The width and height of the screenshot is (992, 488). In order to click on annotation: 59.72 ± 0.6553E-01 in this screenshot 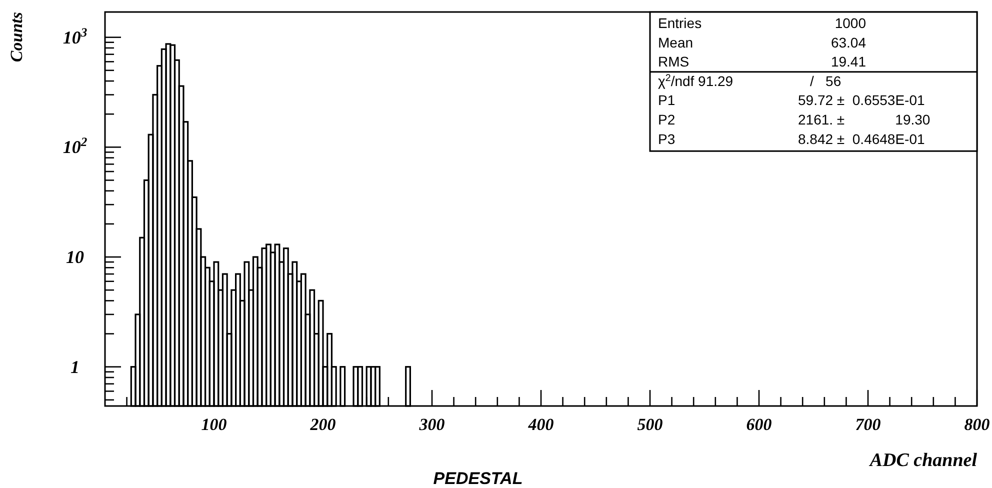, I will do `click(861, 100)`.